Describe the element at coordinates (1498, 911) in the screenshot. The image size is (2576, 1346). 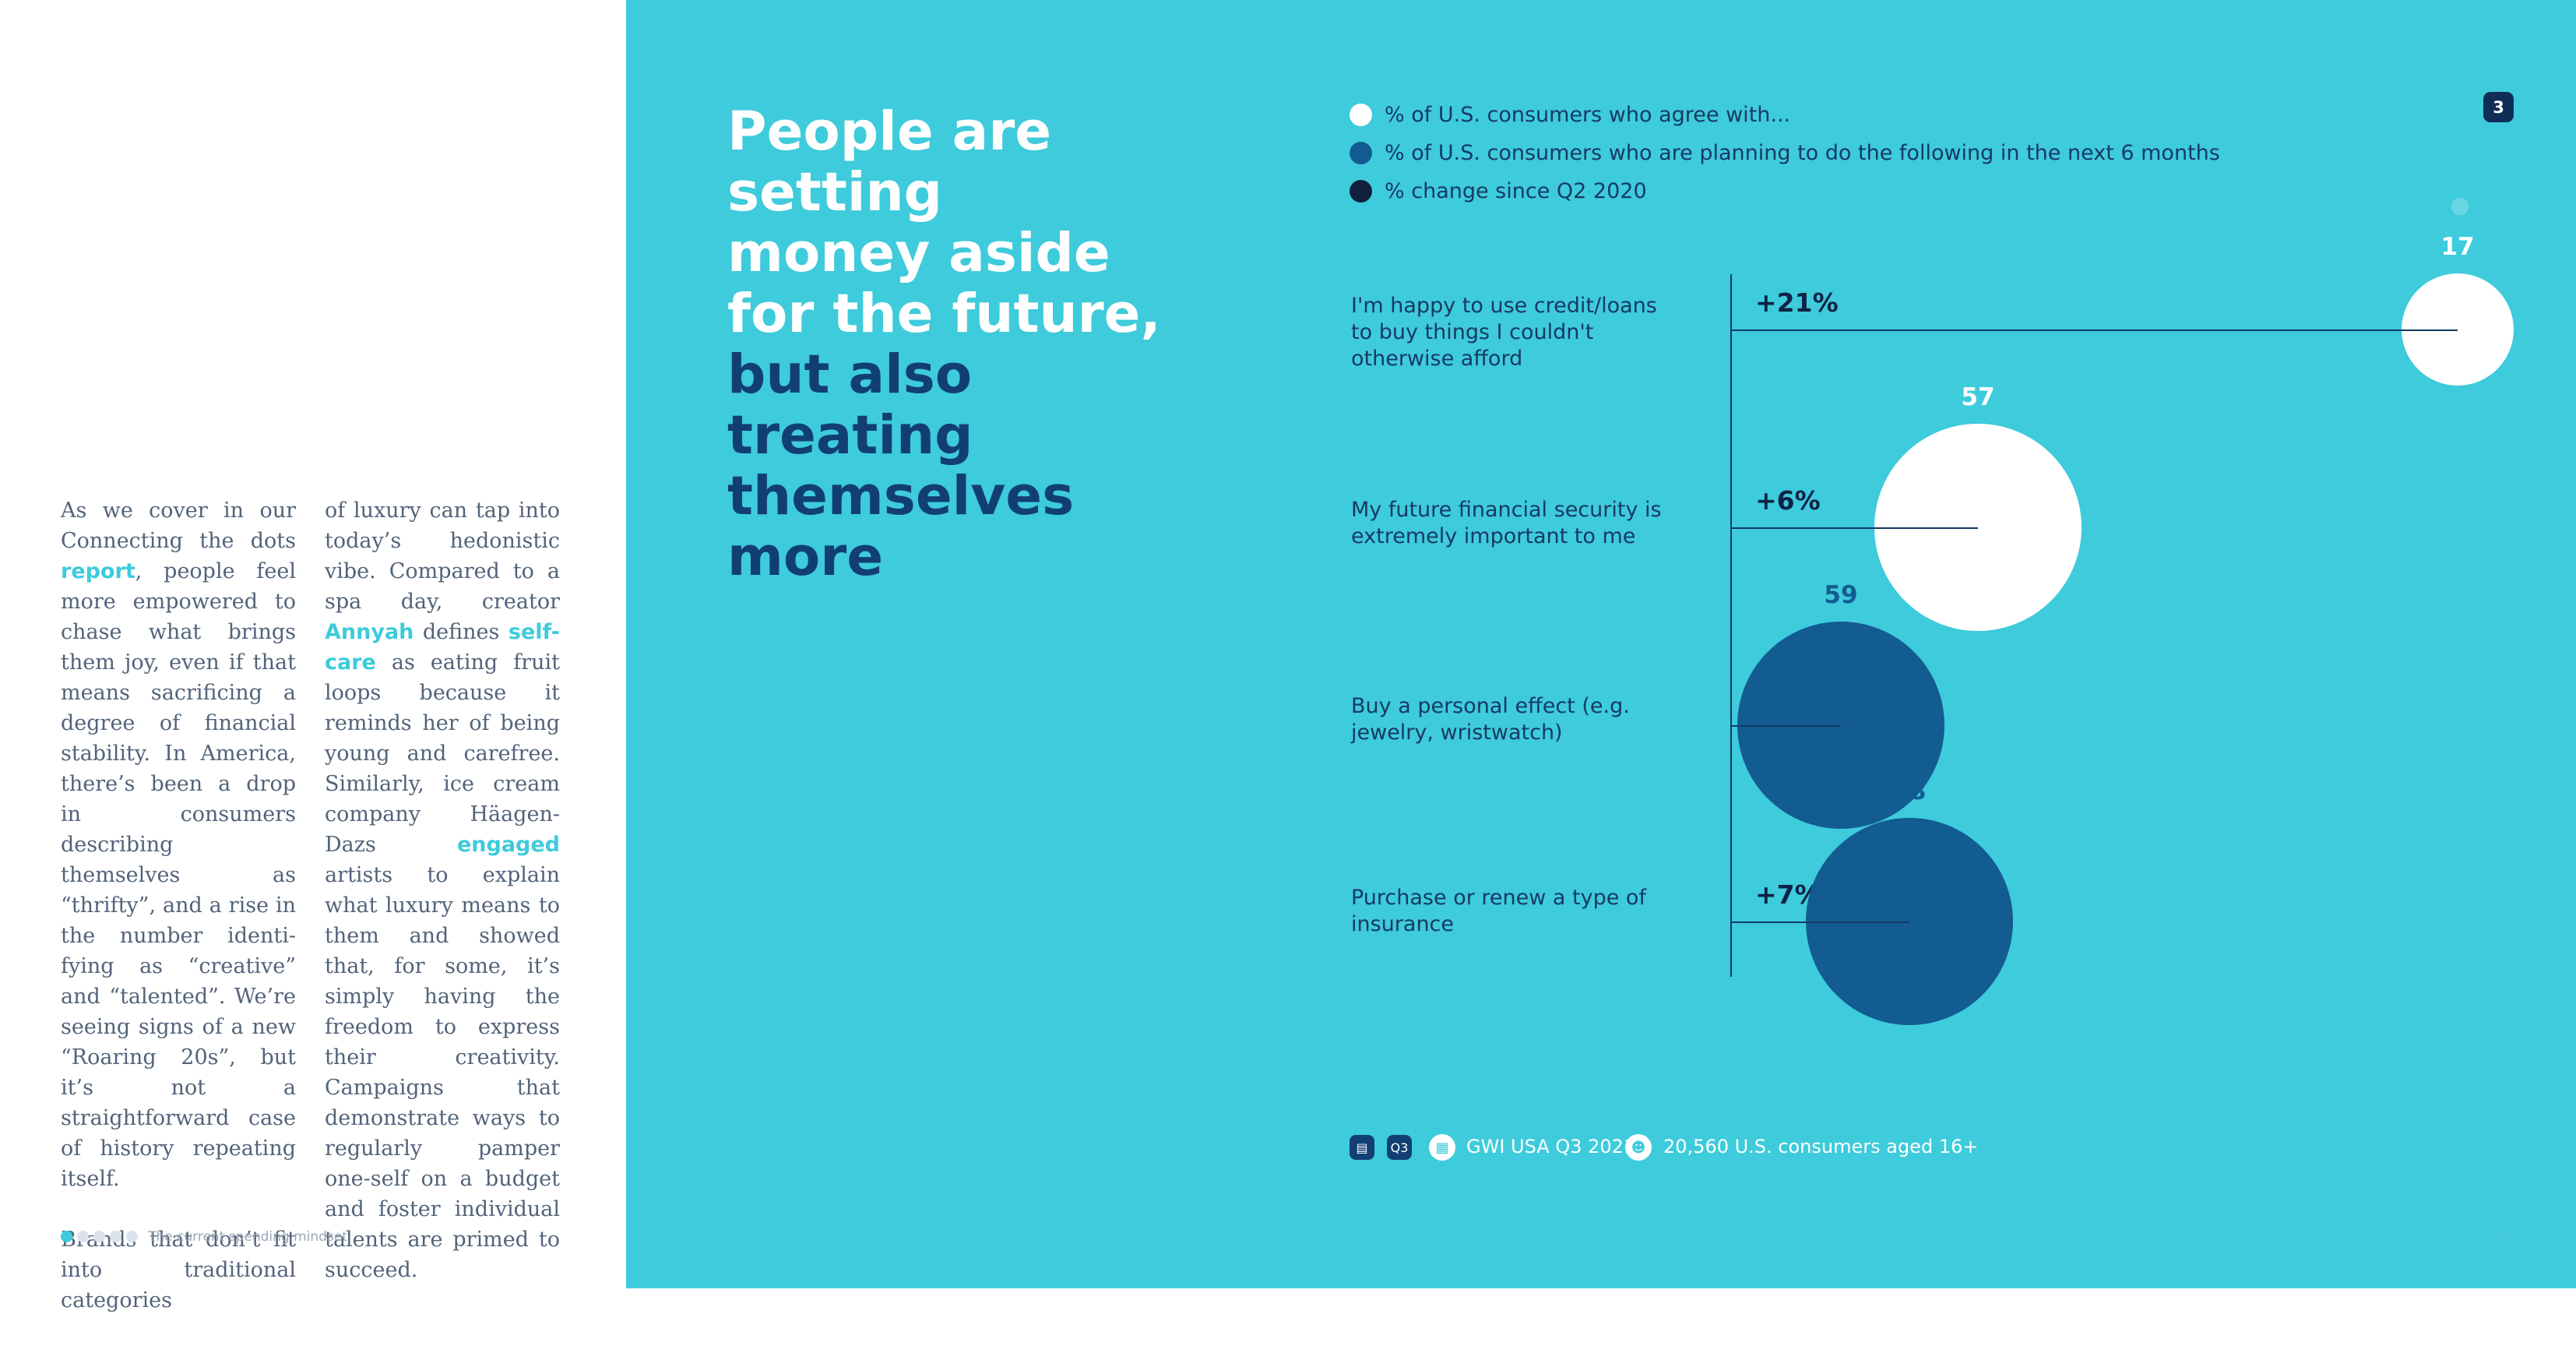
I see `row-label: Purchase or renew a type of insurance` at that location.